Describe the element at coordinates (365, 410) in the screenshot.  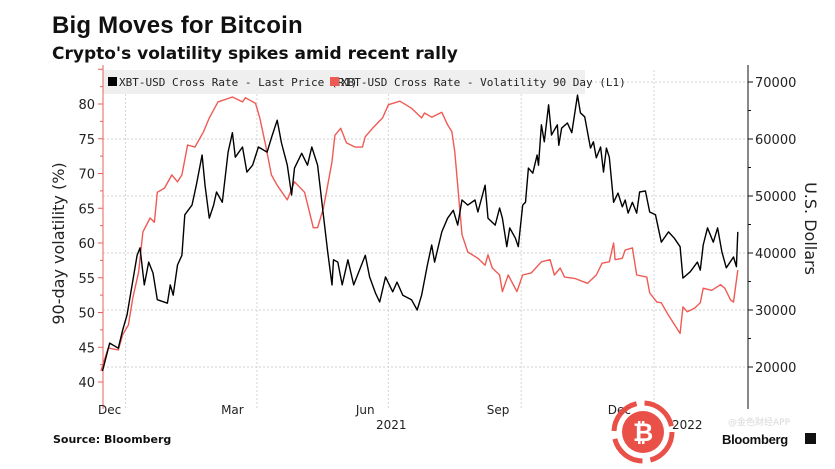
I see `x-tick-label: Jun` at that location.